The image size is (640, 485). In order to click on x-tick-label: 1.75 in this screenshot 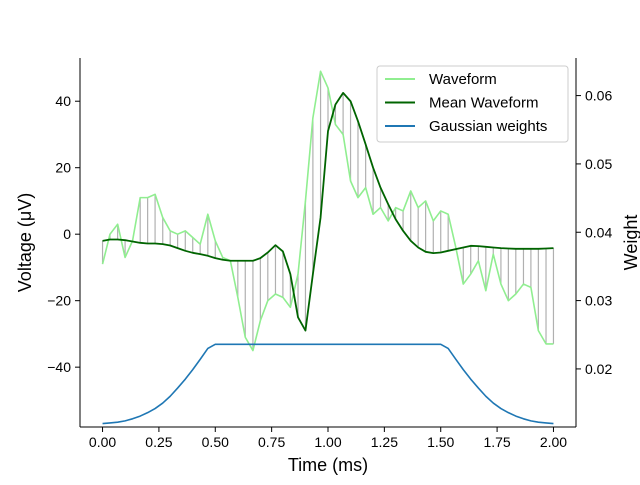, I will do `click(496, 442)`.